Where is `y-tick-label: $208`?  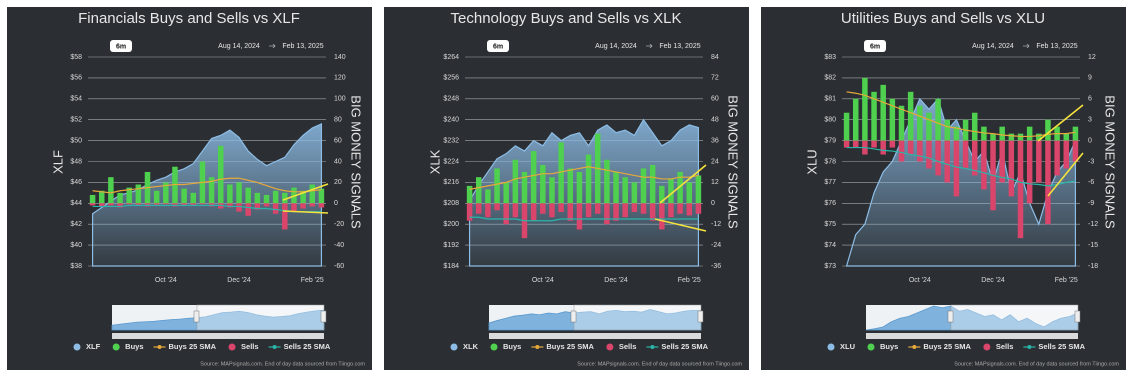 y-tick-label: $208 is located at coordinates (451, 203).